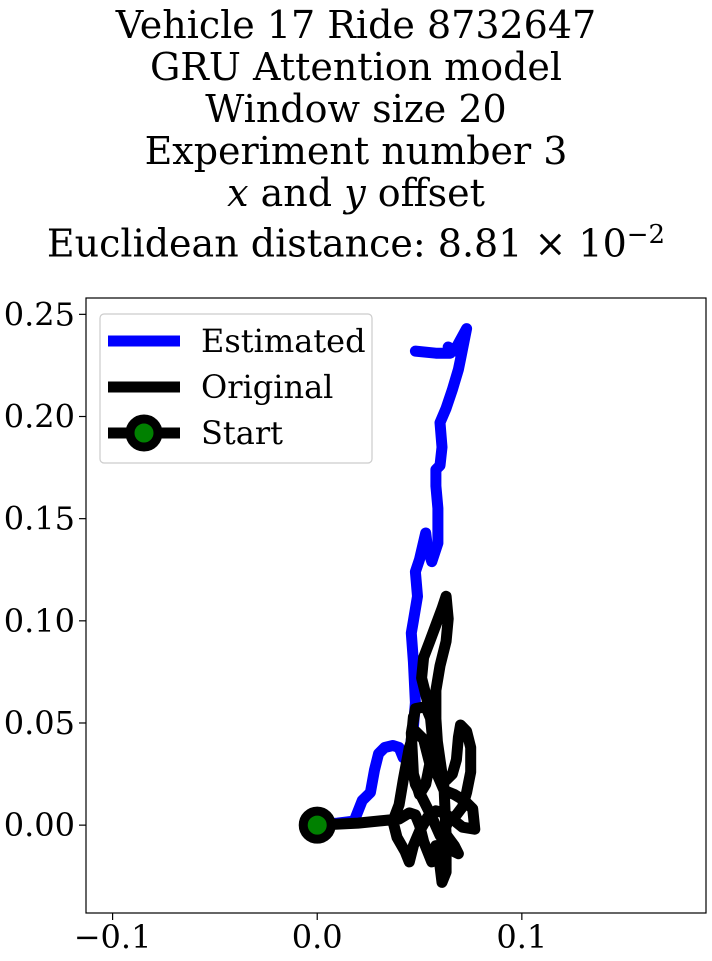 This screenshot has width=712, height=961. What do you see at coordinates (356, 67) in the screenshot?
I see `title-line-2: GRU Attention model` at bounding box center [356, 67].